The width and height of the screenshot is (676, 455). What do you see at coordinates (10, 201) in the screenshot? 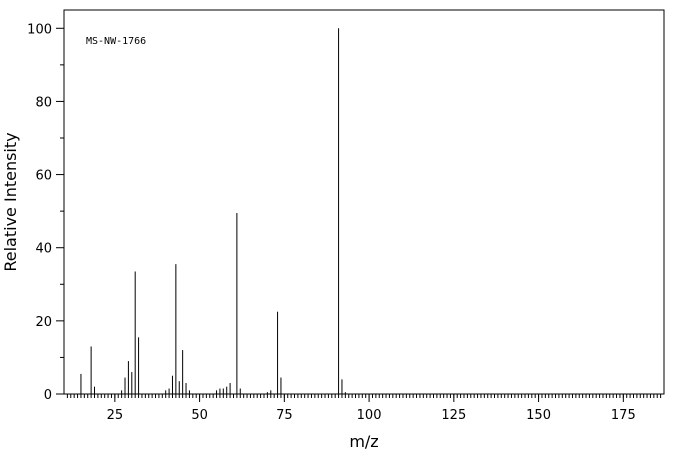
I see `y-axis-title: Relative Intensity` at bounding box center [10, 201].